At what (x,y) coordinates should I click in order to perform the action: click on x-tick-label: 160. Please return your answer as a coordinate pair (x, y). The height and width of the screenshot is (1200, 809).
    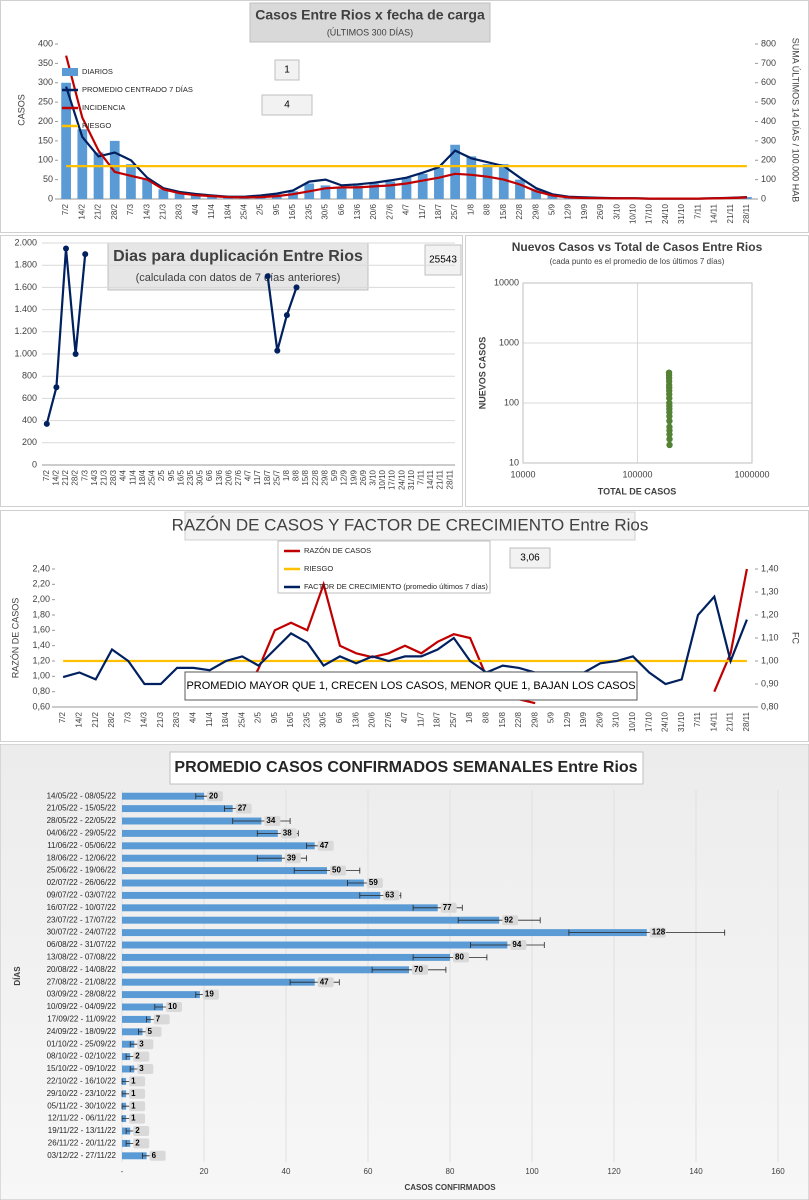
    Looking at the image, I should click on (778, 1171).